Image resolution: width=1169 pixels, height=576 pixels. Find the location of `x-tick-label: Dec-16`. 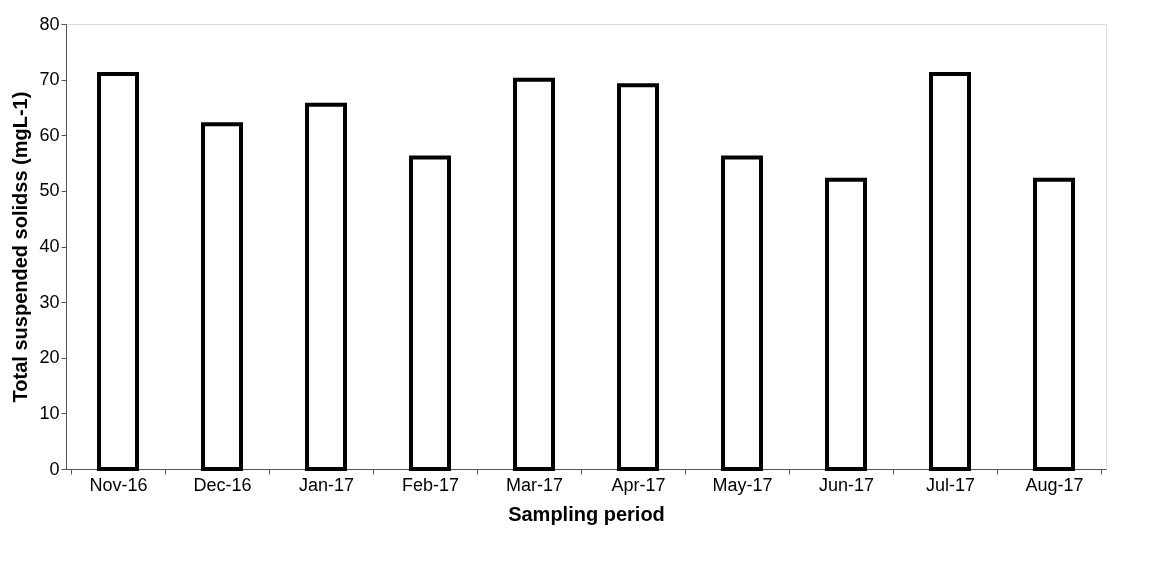

x-tick-label: Dec-16 is located at coordinates (222, 484).